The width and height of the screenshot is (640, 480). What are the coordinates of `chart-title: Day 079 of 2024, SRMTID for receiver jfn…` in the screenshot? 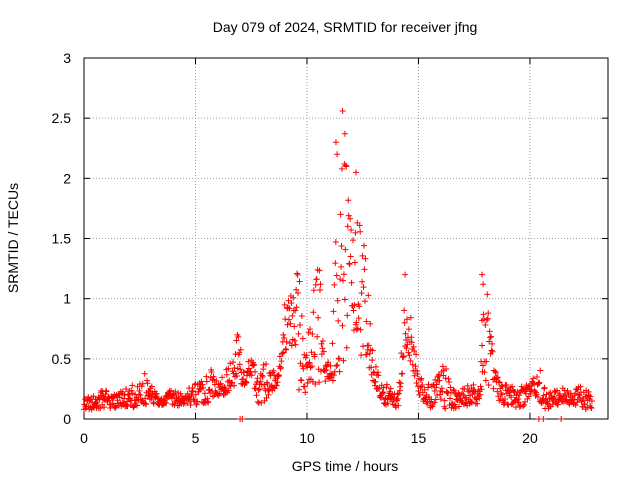 It's located at (345, 27).